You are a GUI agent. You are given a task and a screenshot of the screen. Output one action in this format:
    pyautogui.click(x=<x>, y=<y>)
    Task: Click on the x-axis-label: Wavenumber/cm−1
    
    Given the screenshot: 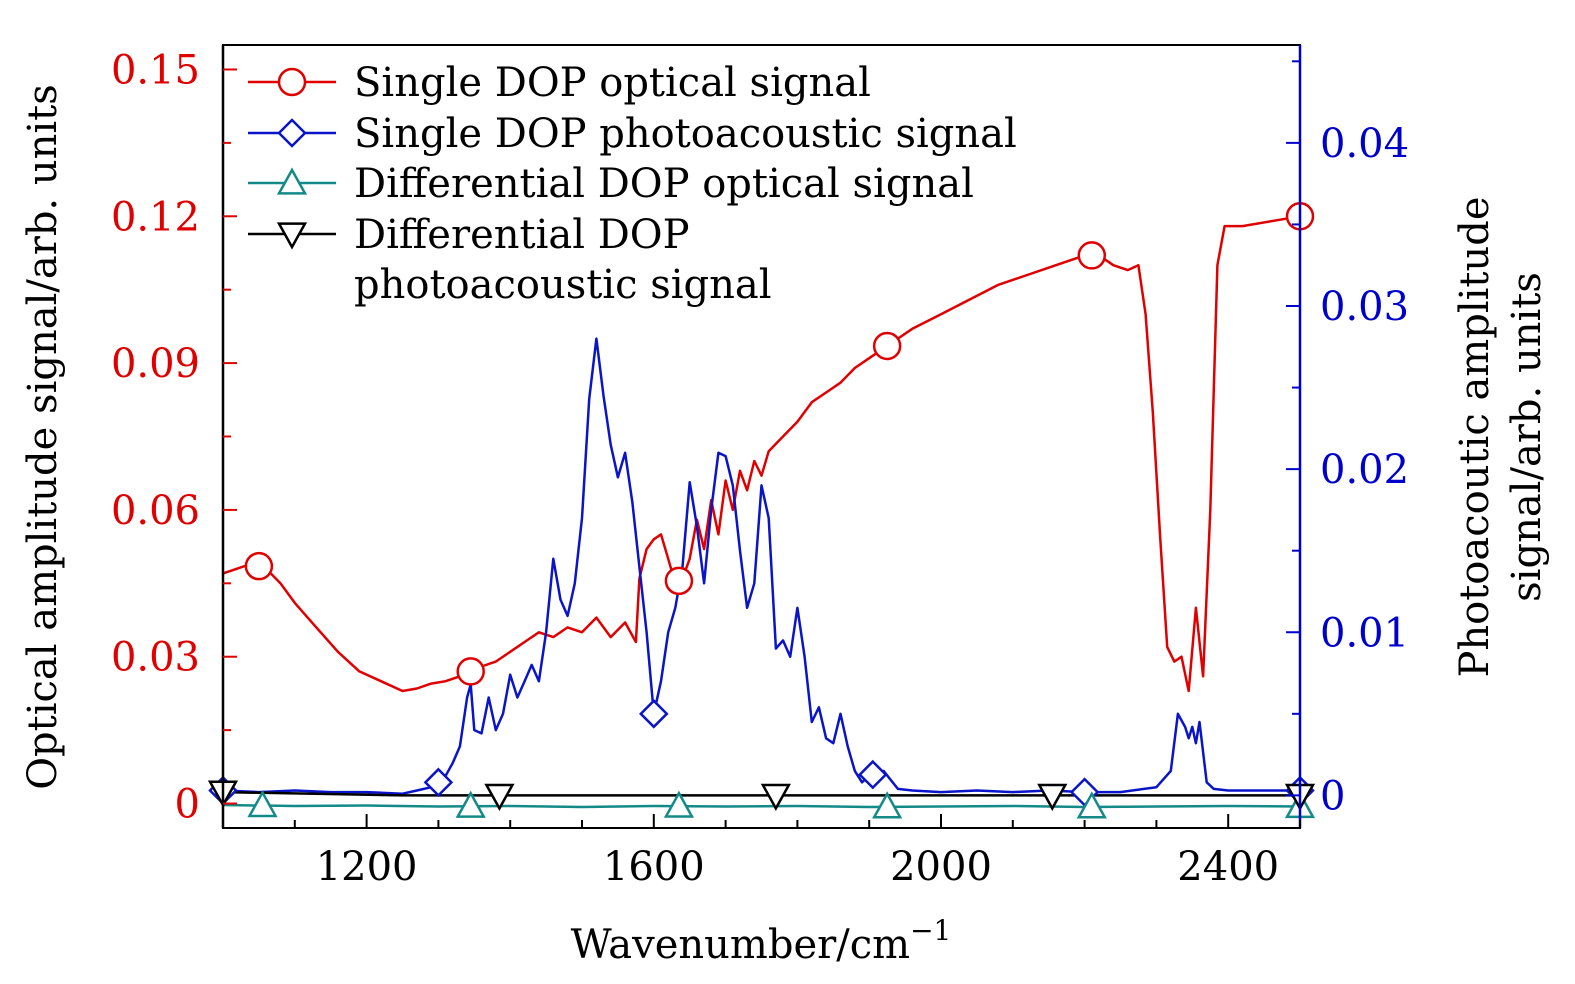 What is the action you would take?
    pyautogui.click(x=761, y=941)
    